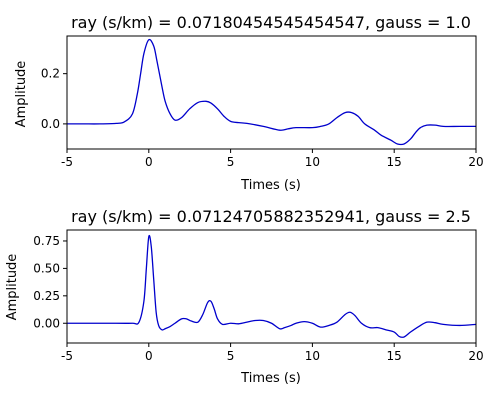 The image size is (500, 400). What do you see at coordinates (312, 162) in the screenshot?
I see `subplot-top-xtick-label: 10` at bounding box center [312, 162].